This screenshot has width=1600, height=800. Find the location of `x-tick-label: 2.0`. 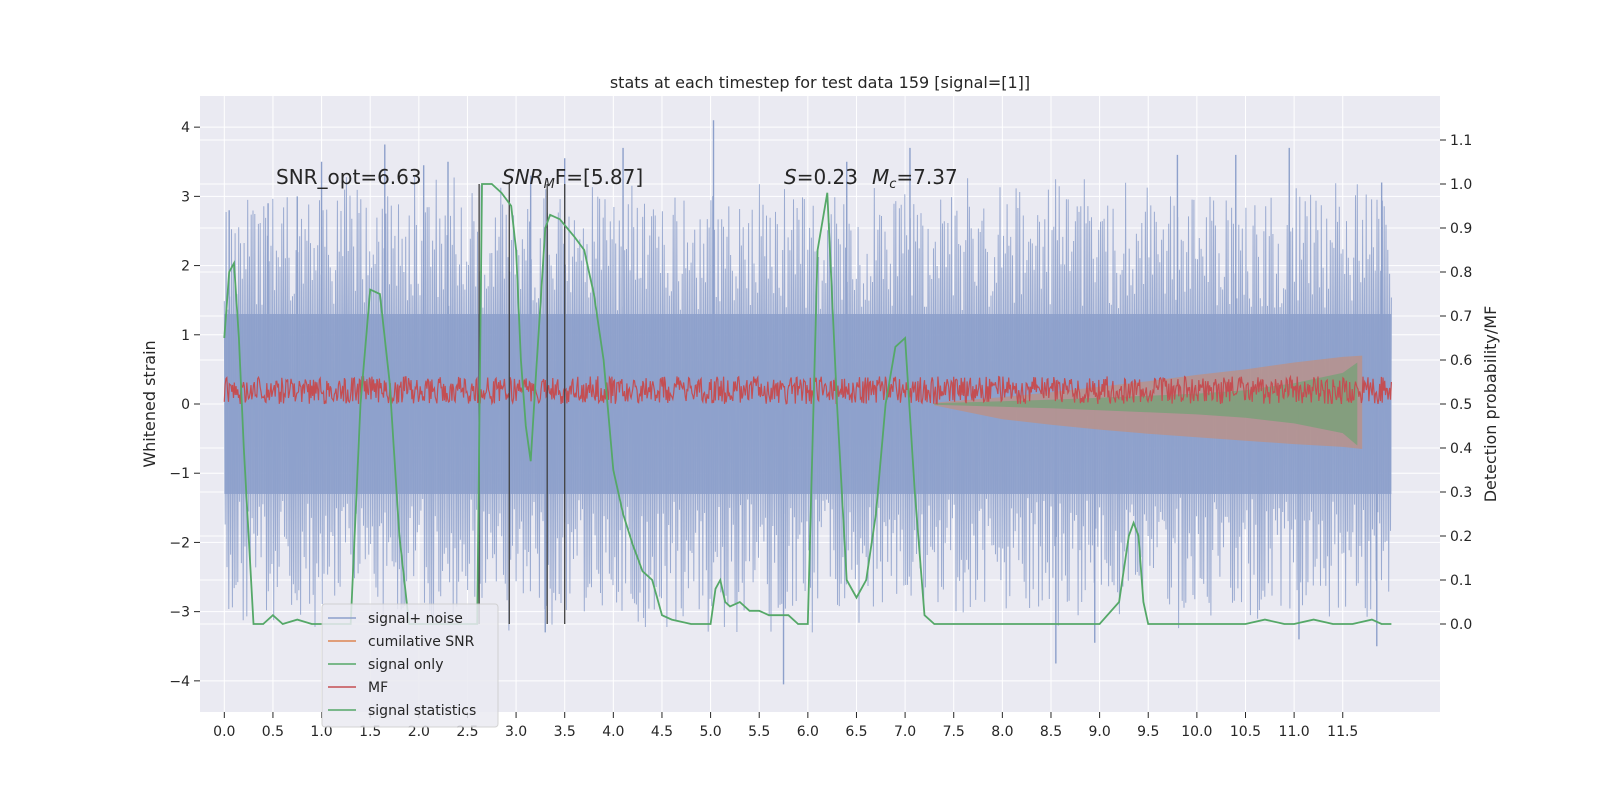

x-tick-label: 2.0 is located at coordinates (419, 732).